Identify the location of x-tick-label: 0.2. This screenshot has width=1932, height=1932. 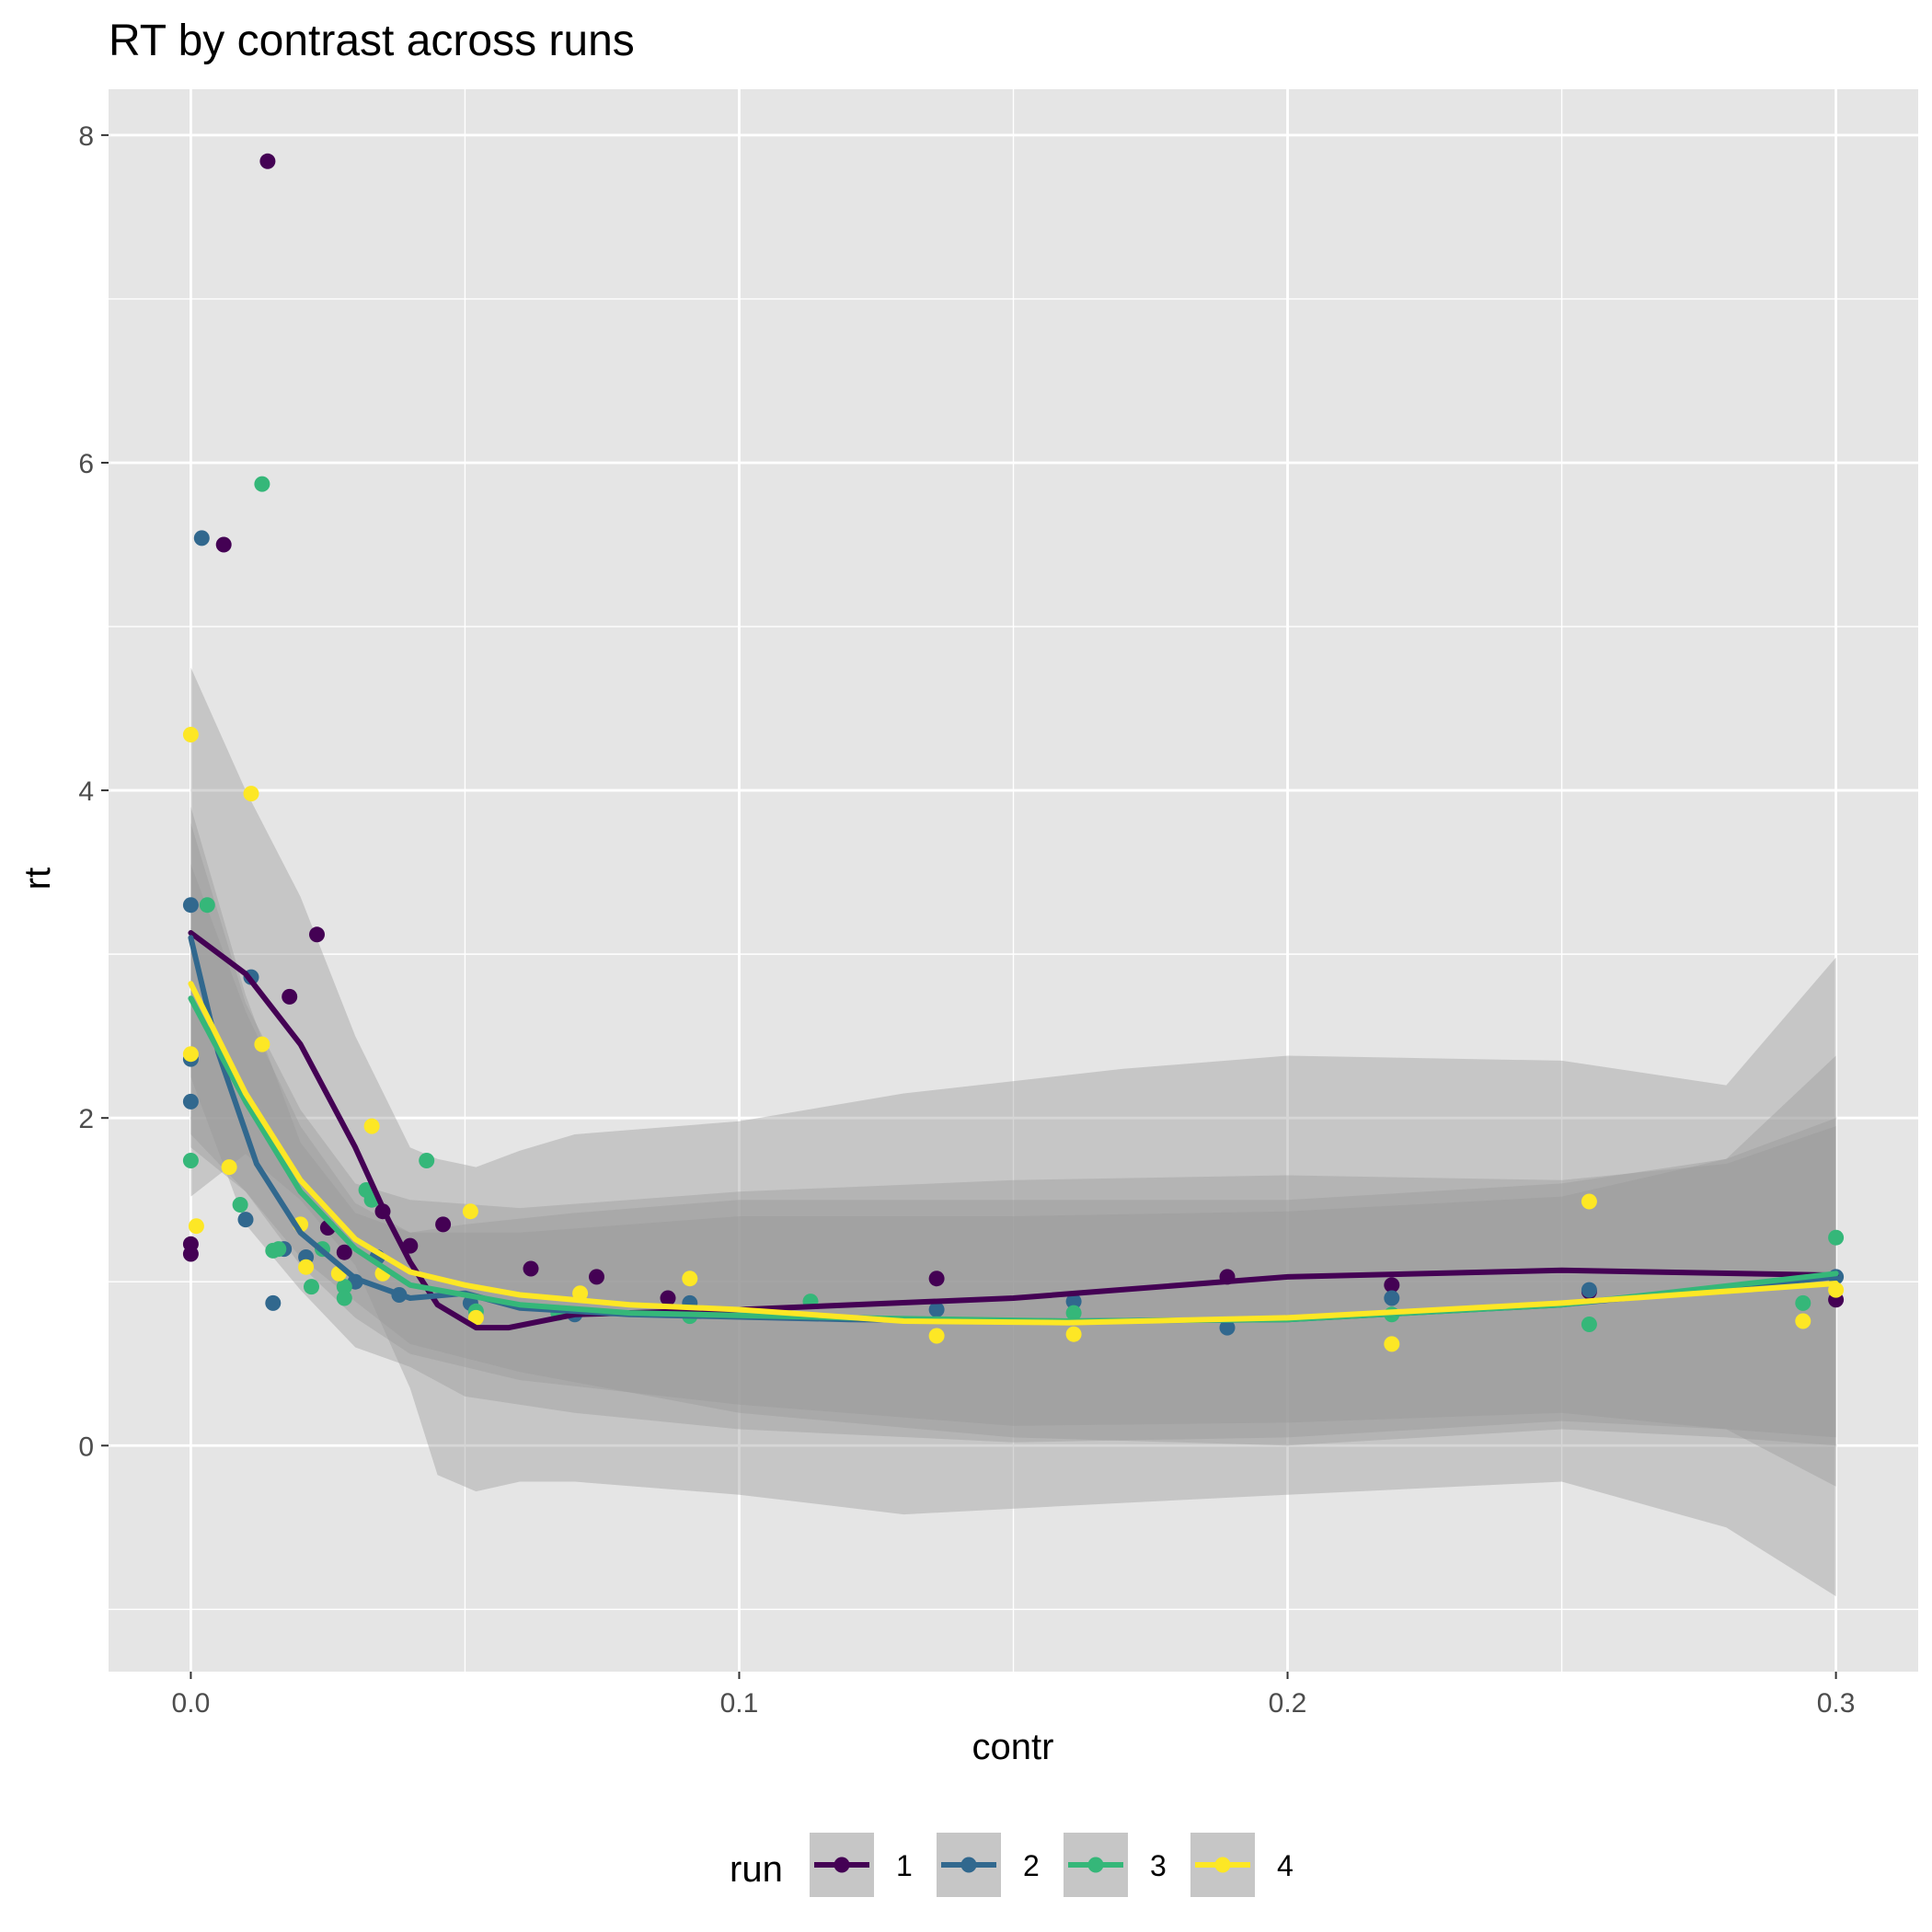
(1288, 1703).